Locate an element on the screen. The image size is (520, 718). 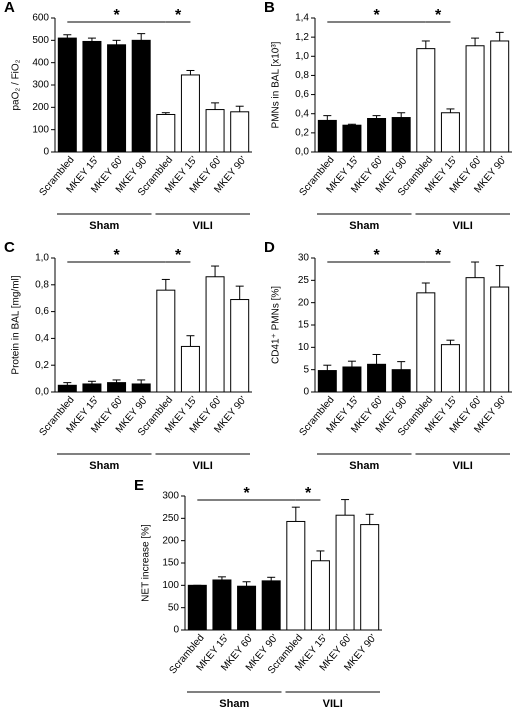
panel-label: B is located at coordinates (269, 8).